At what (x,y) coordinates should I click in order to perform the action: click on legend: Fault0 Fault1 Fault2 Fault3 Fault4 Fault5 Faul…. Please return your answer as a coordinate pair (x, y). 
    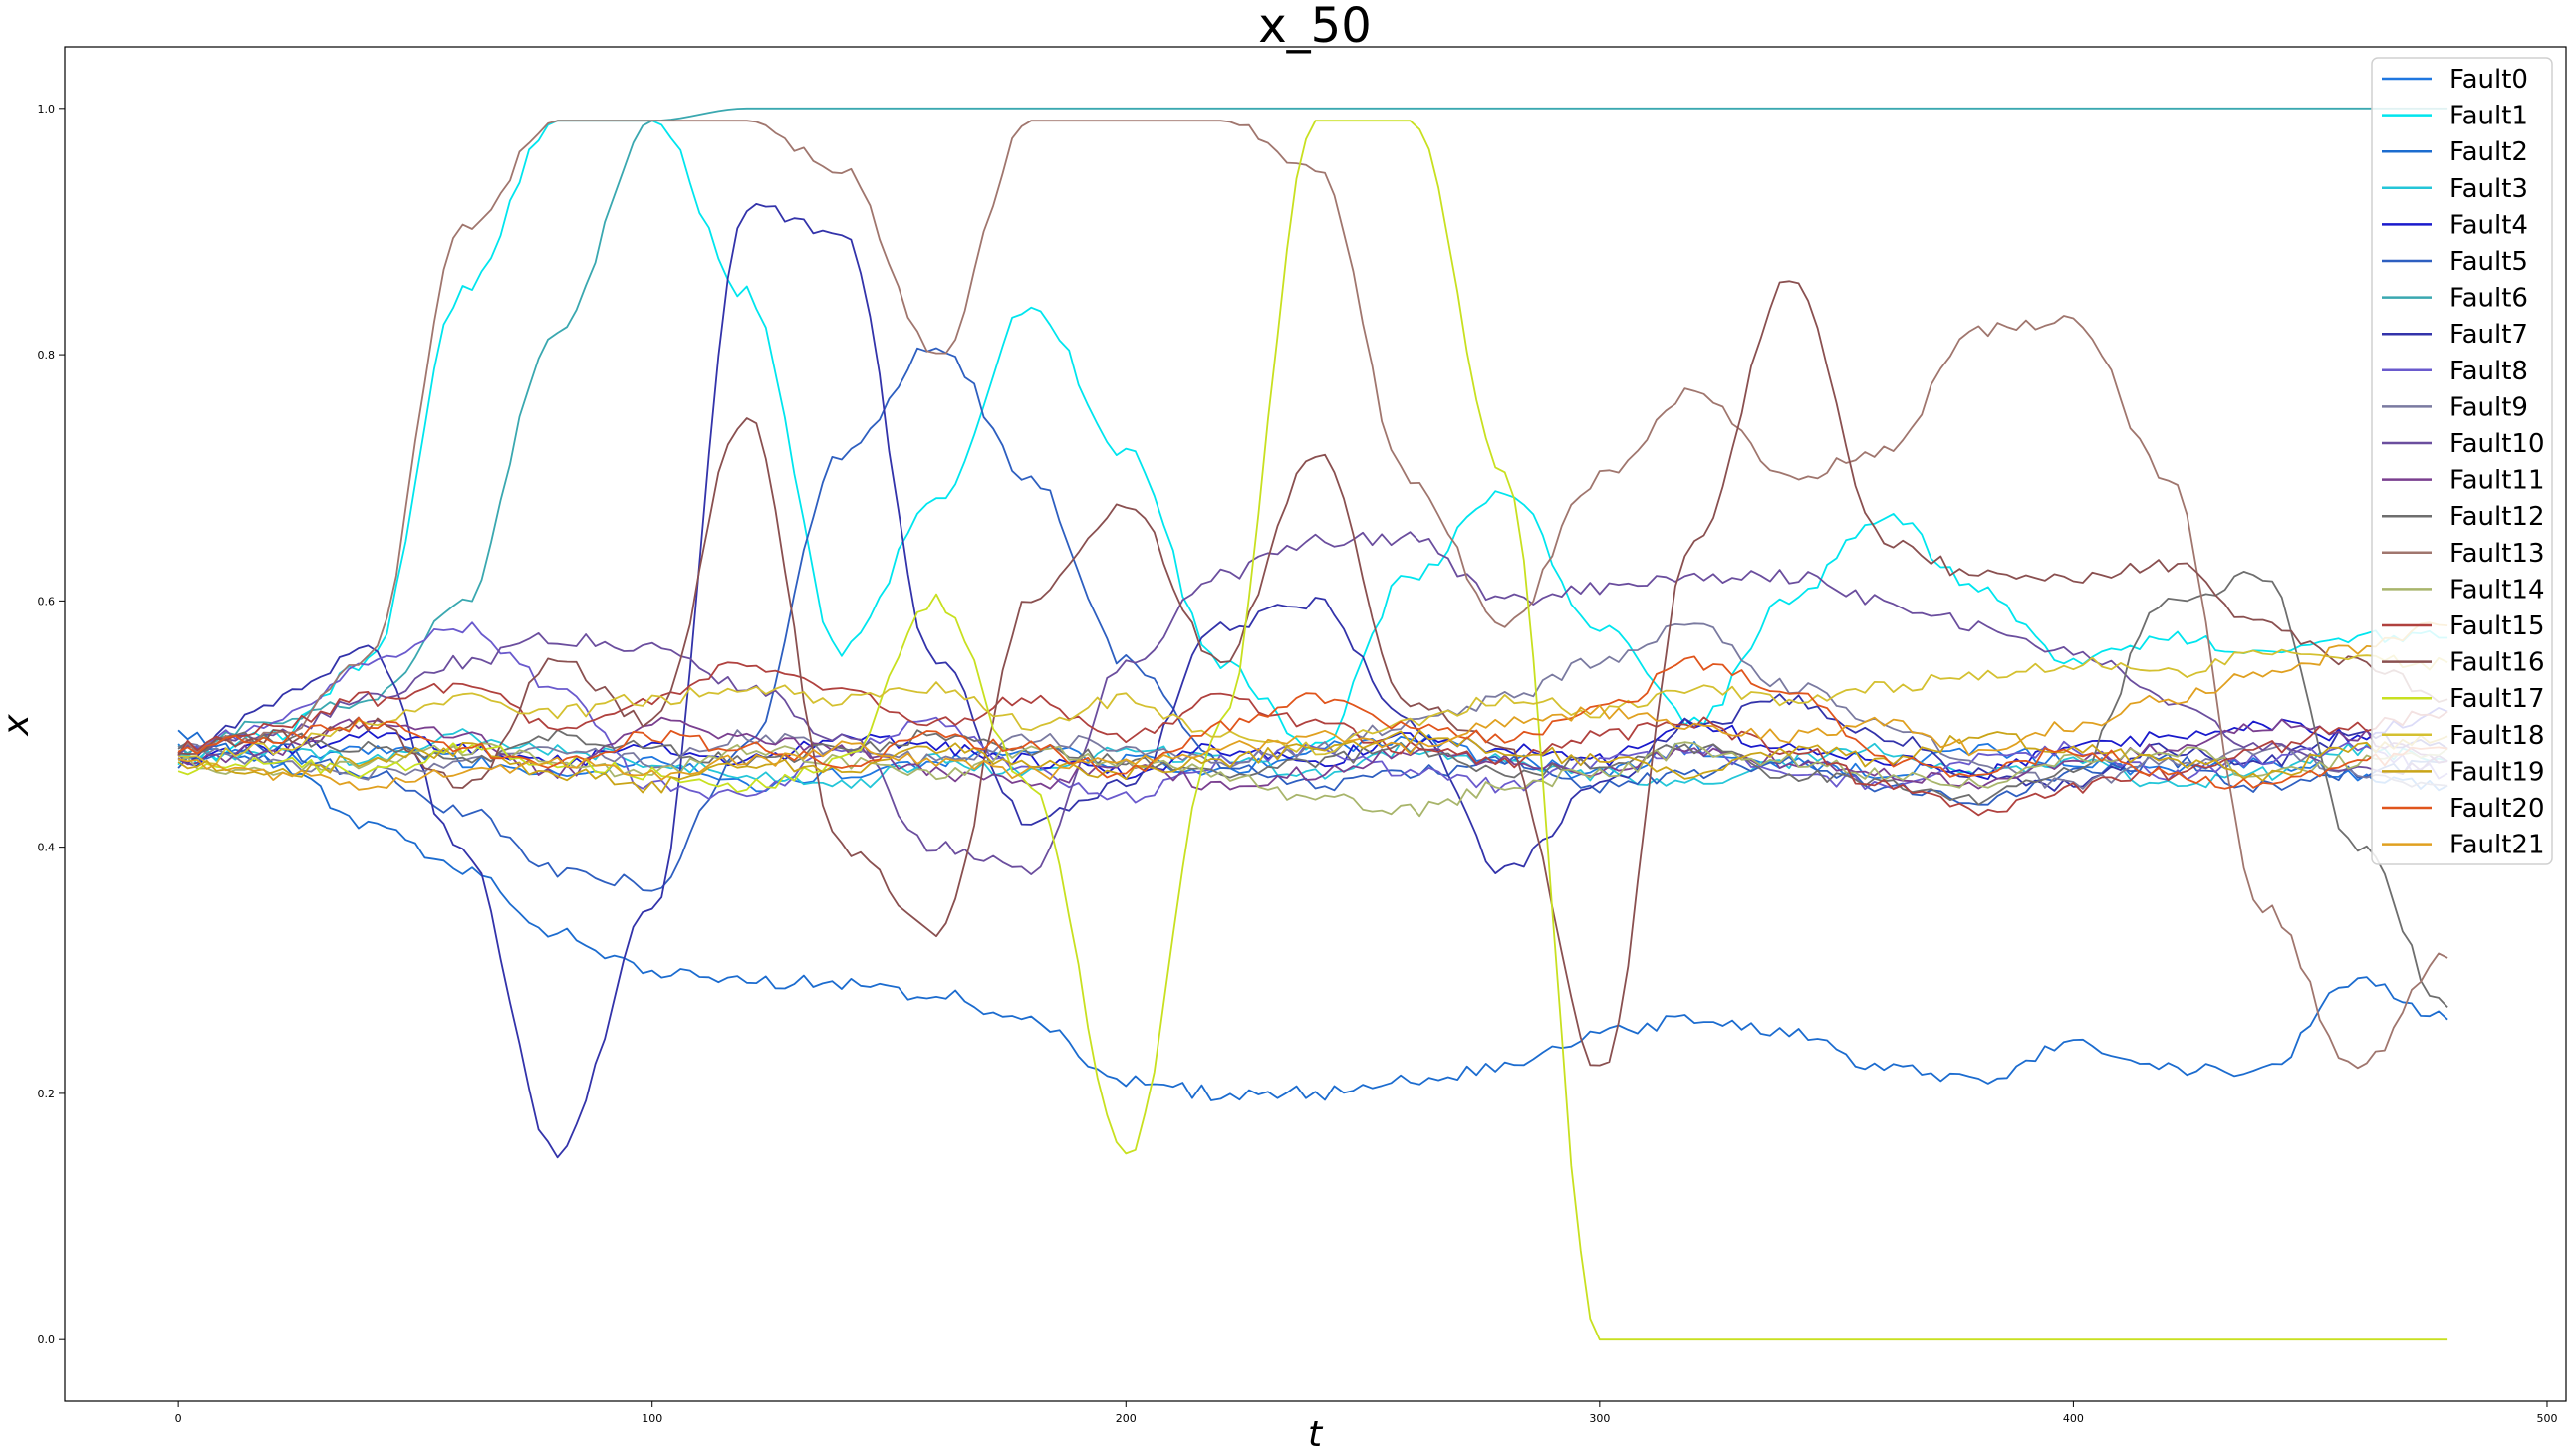
    Looking at the image, I should click on (2462, 461).